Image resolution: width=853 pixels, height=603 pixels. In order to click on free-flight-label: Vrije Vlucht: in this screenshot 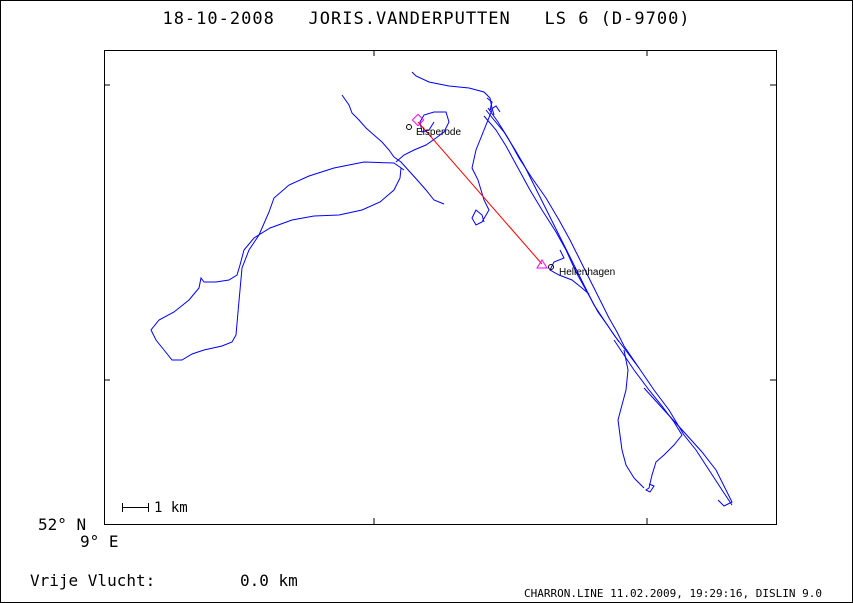, I will do `click(93, 580)`.